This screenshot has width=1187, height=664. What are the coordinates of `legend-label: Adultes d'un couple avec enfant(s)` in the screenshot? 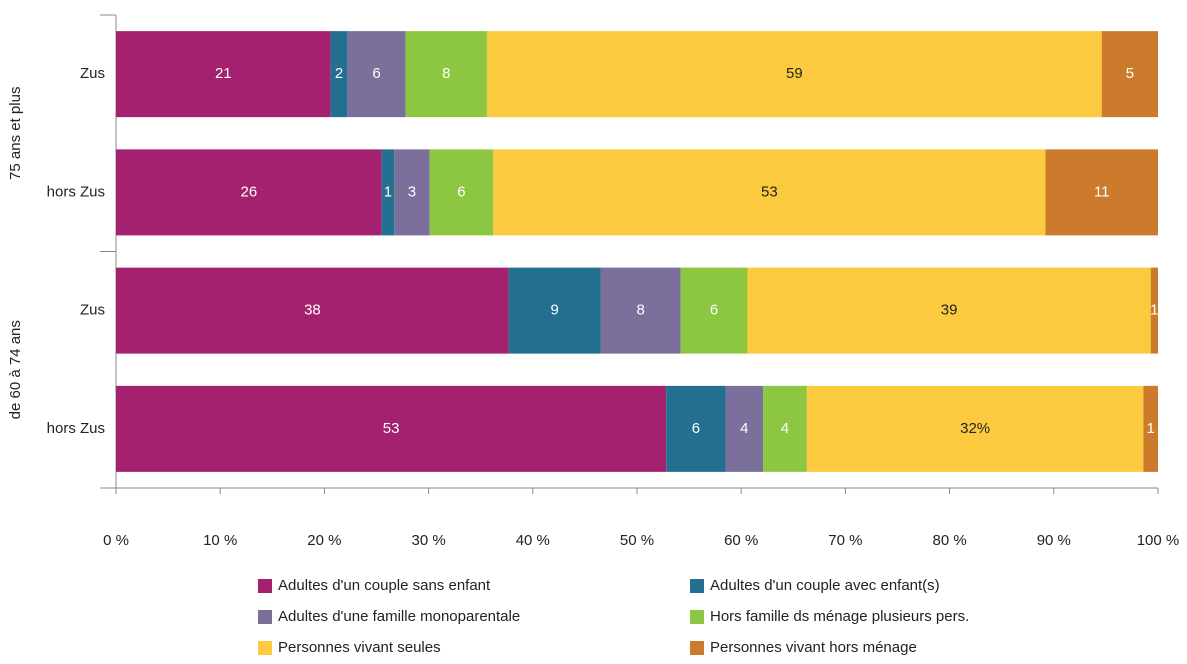 It's located at (825, 585).